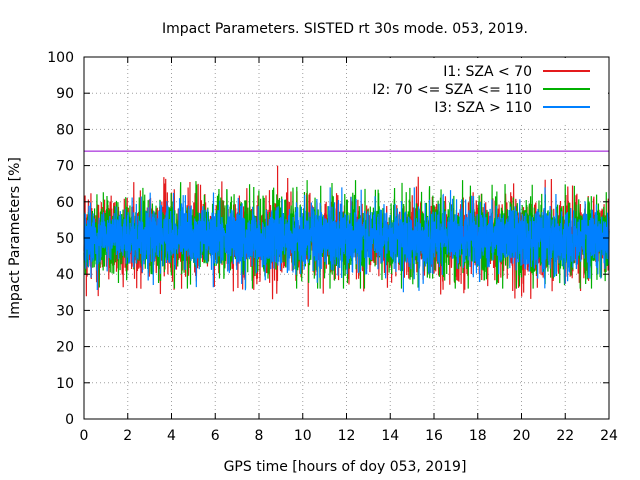  I want to click on y-axis-label: Impact Parameters [%], so click(15, 238).